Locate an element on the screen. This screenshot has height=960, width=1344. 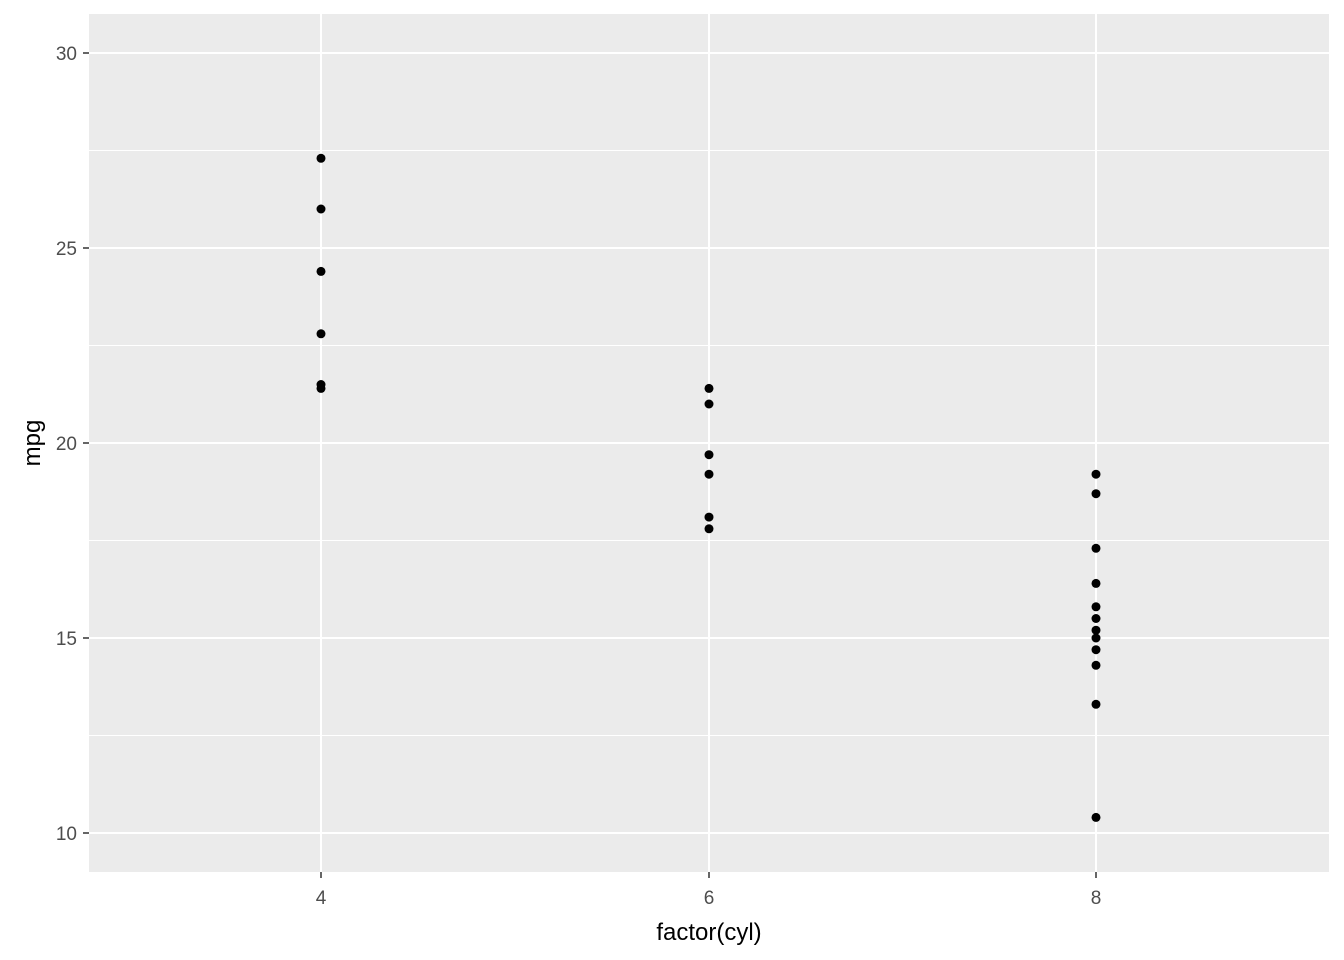
y-axis-ticks: 10 15 20 25 30 is located at coordinates (72, 444).